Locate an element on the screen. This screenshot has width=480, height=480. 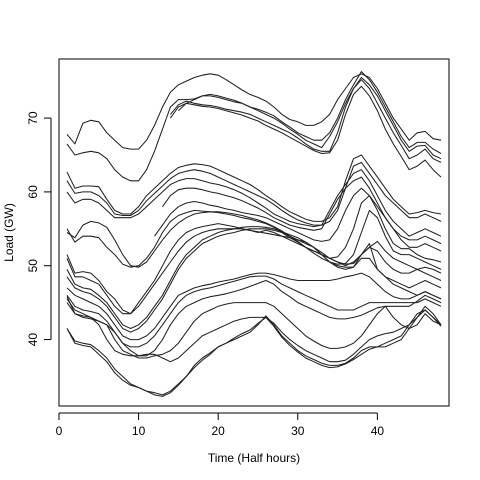
x-tick-label: 0 is located at coordinates (59, 431).